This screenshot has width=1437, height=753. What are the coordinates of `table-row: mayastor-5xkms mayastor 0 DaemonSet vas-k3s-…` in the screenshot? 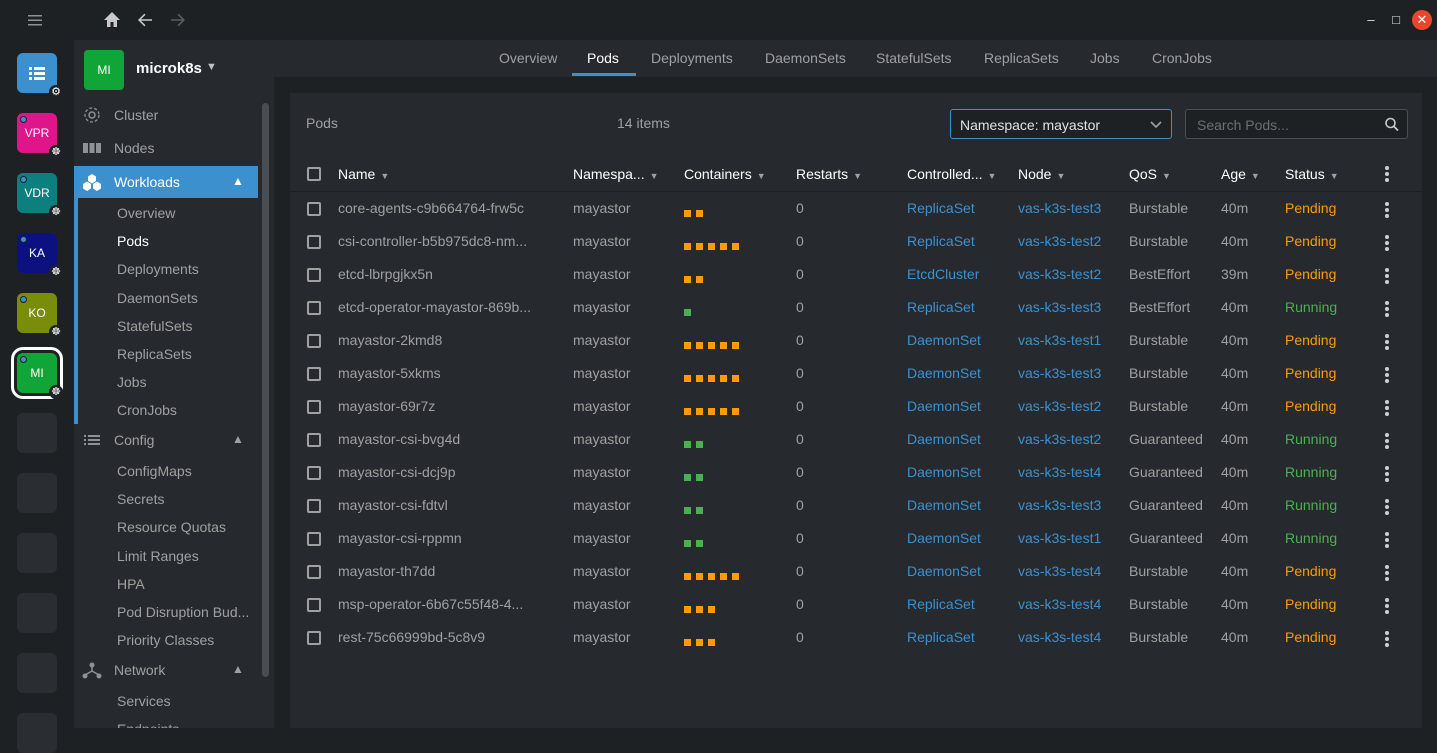 It's located at (856, 373).